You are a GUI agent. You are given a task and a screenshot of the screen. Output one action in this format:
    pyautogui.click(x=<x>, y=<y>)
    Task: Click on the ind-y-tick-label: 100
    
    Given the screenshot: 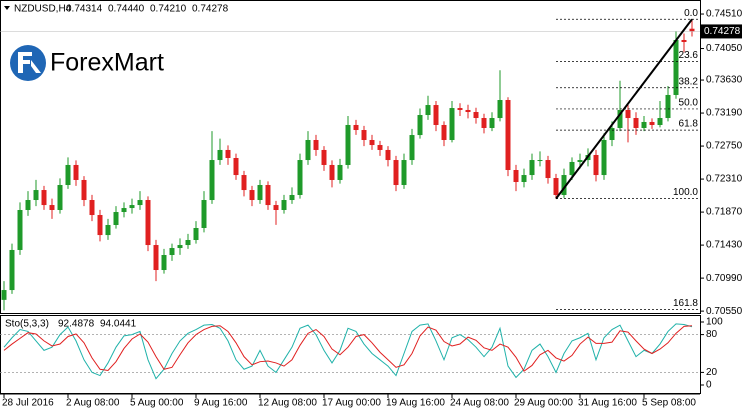 What is the action you would take?
    pyautogui.click(x=714, y=322)
    